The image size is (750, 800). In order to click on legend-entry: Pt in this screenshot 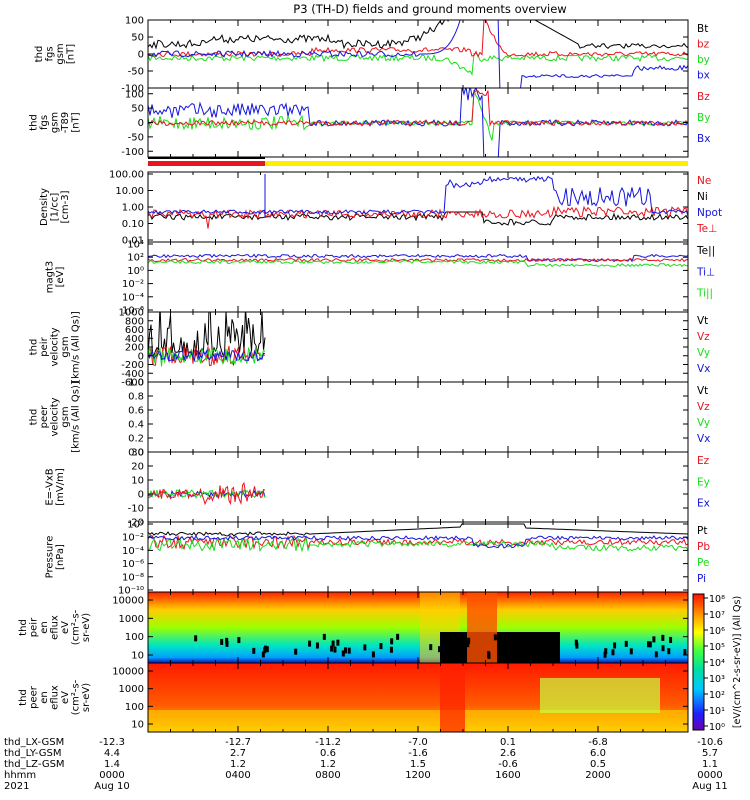, I will do `click(702, 531)`.